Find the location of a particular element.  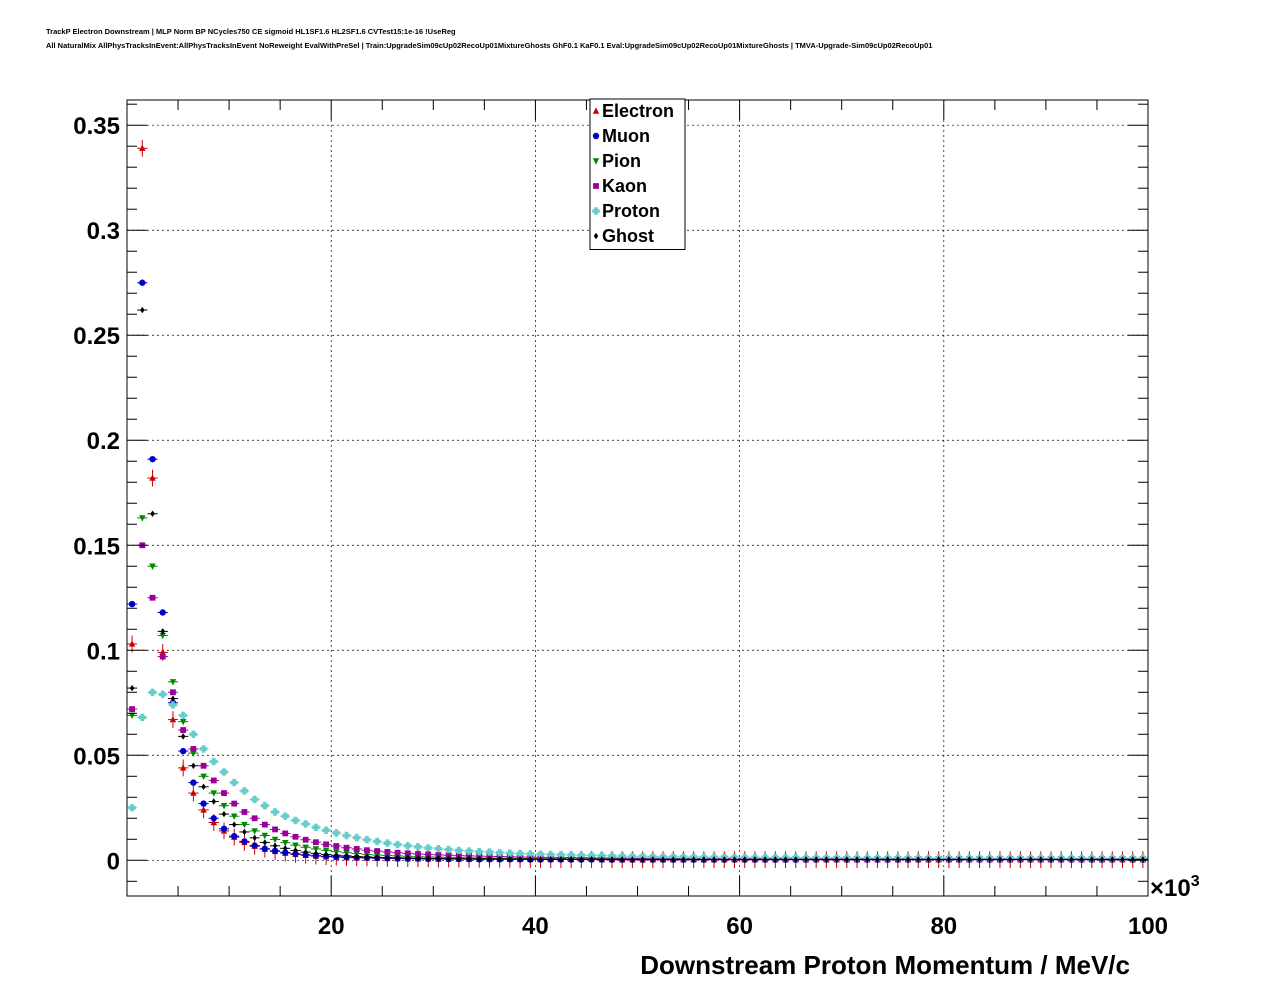

series-proton is located at coordinates (637, 775).